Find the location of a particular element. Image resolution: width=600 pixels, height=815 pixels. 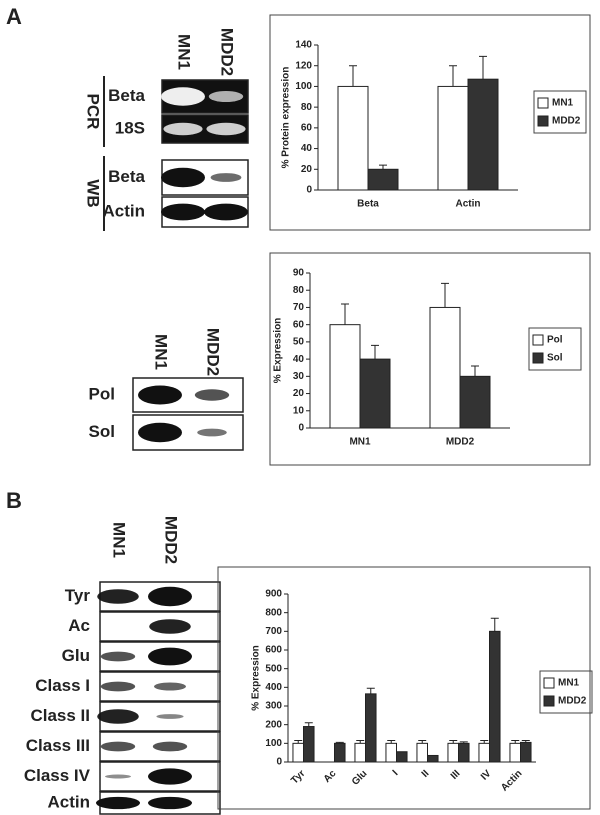

panel-label: B is located at coordinates (14, 500).